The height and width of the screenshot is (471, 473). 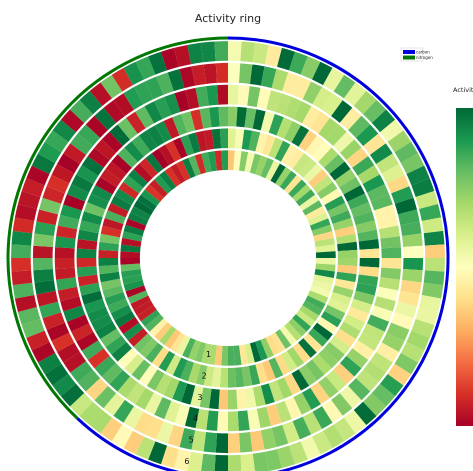 I want to click on colorbar-gradient, so click(x=464, y=267).